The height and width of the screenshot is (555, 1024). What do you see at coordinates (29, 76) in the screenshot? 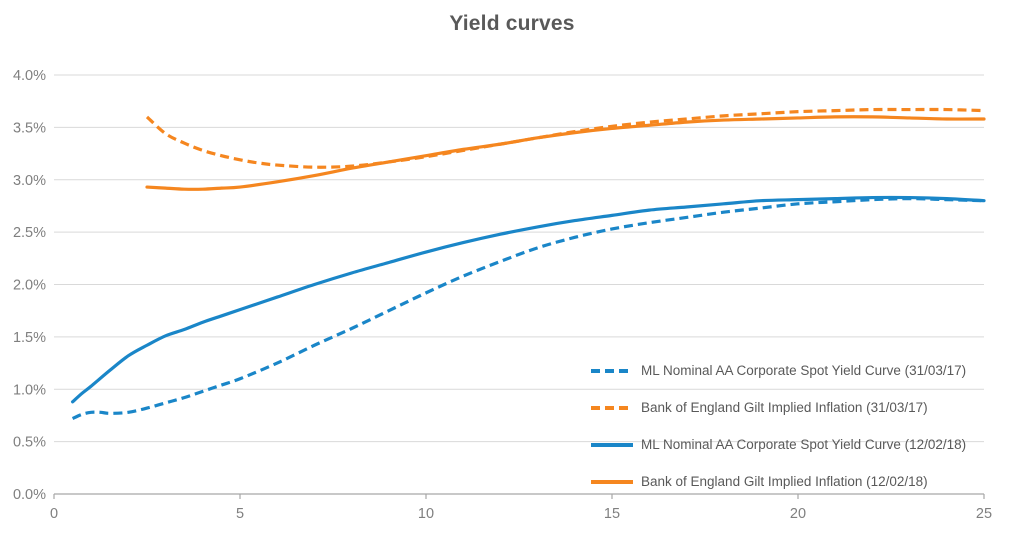
I see `y-tick-label: 4.0%` at bounding box center [29, 76].